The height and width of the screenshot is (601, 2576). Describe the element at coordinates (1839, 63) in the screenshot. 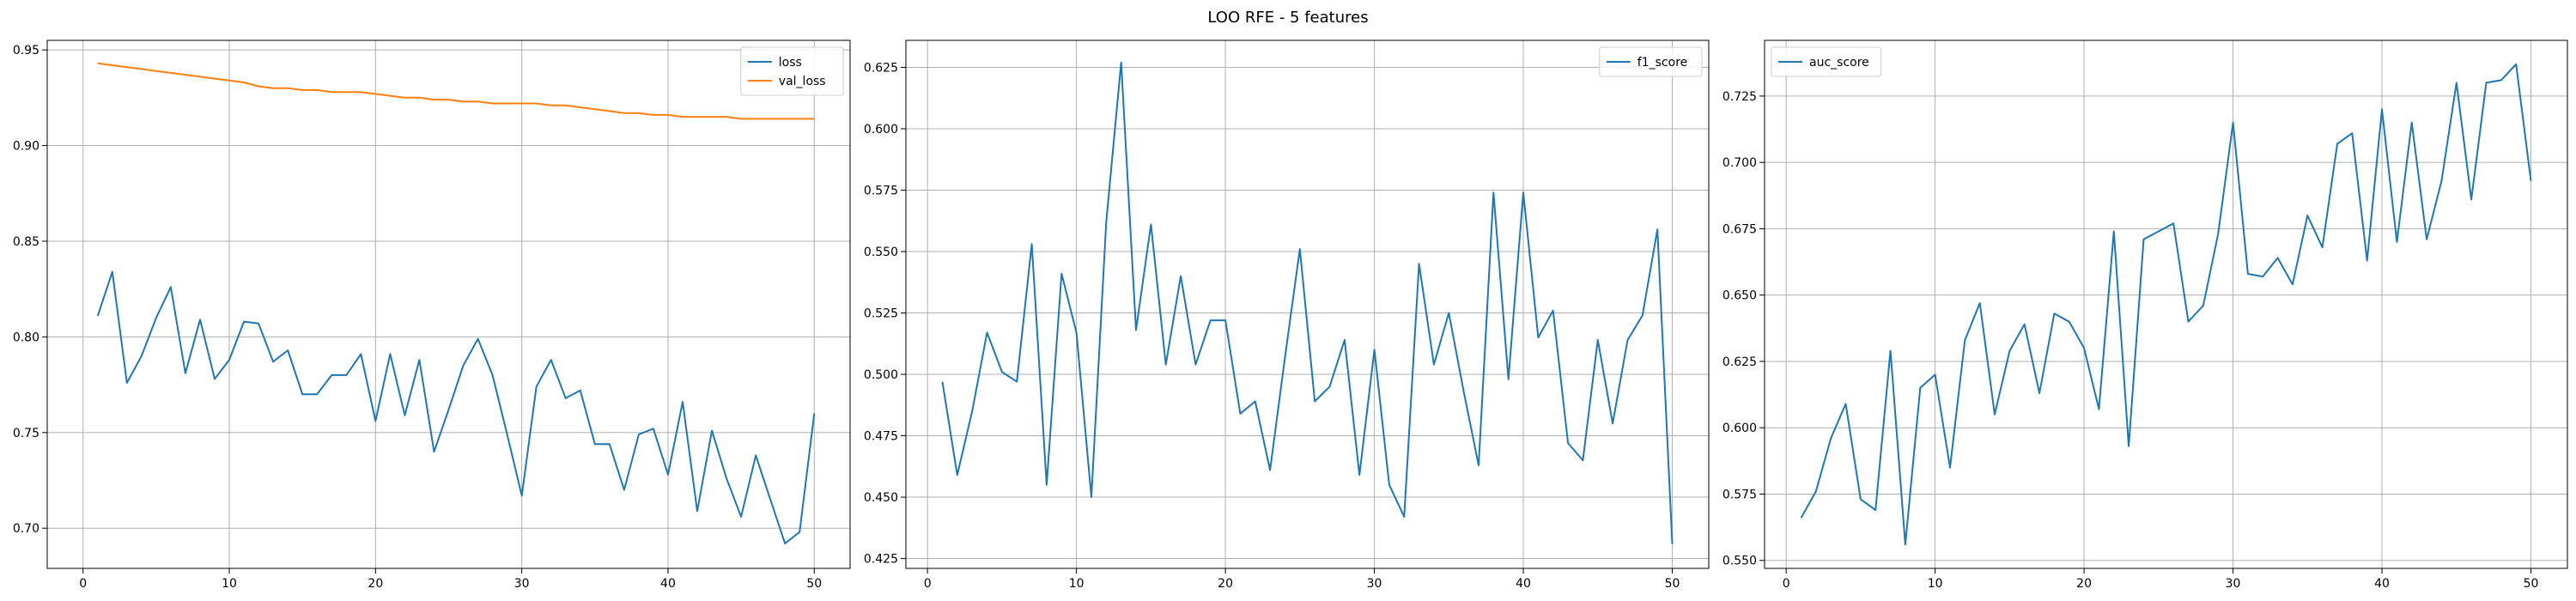

I see `legend-label: auc_score` at that location.